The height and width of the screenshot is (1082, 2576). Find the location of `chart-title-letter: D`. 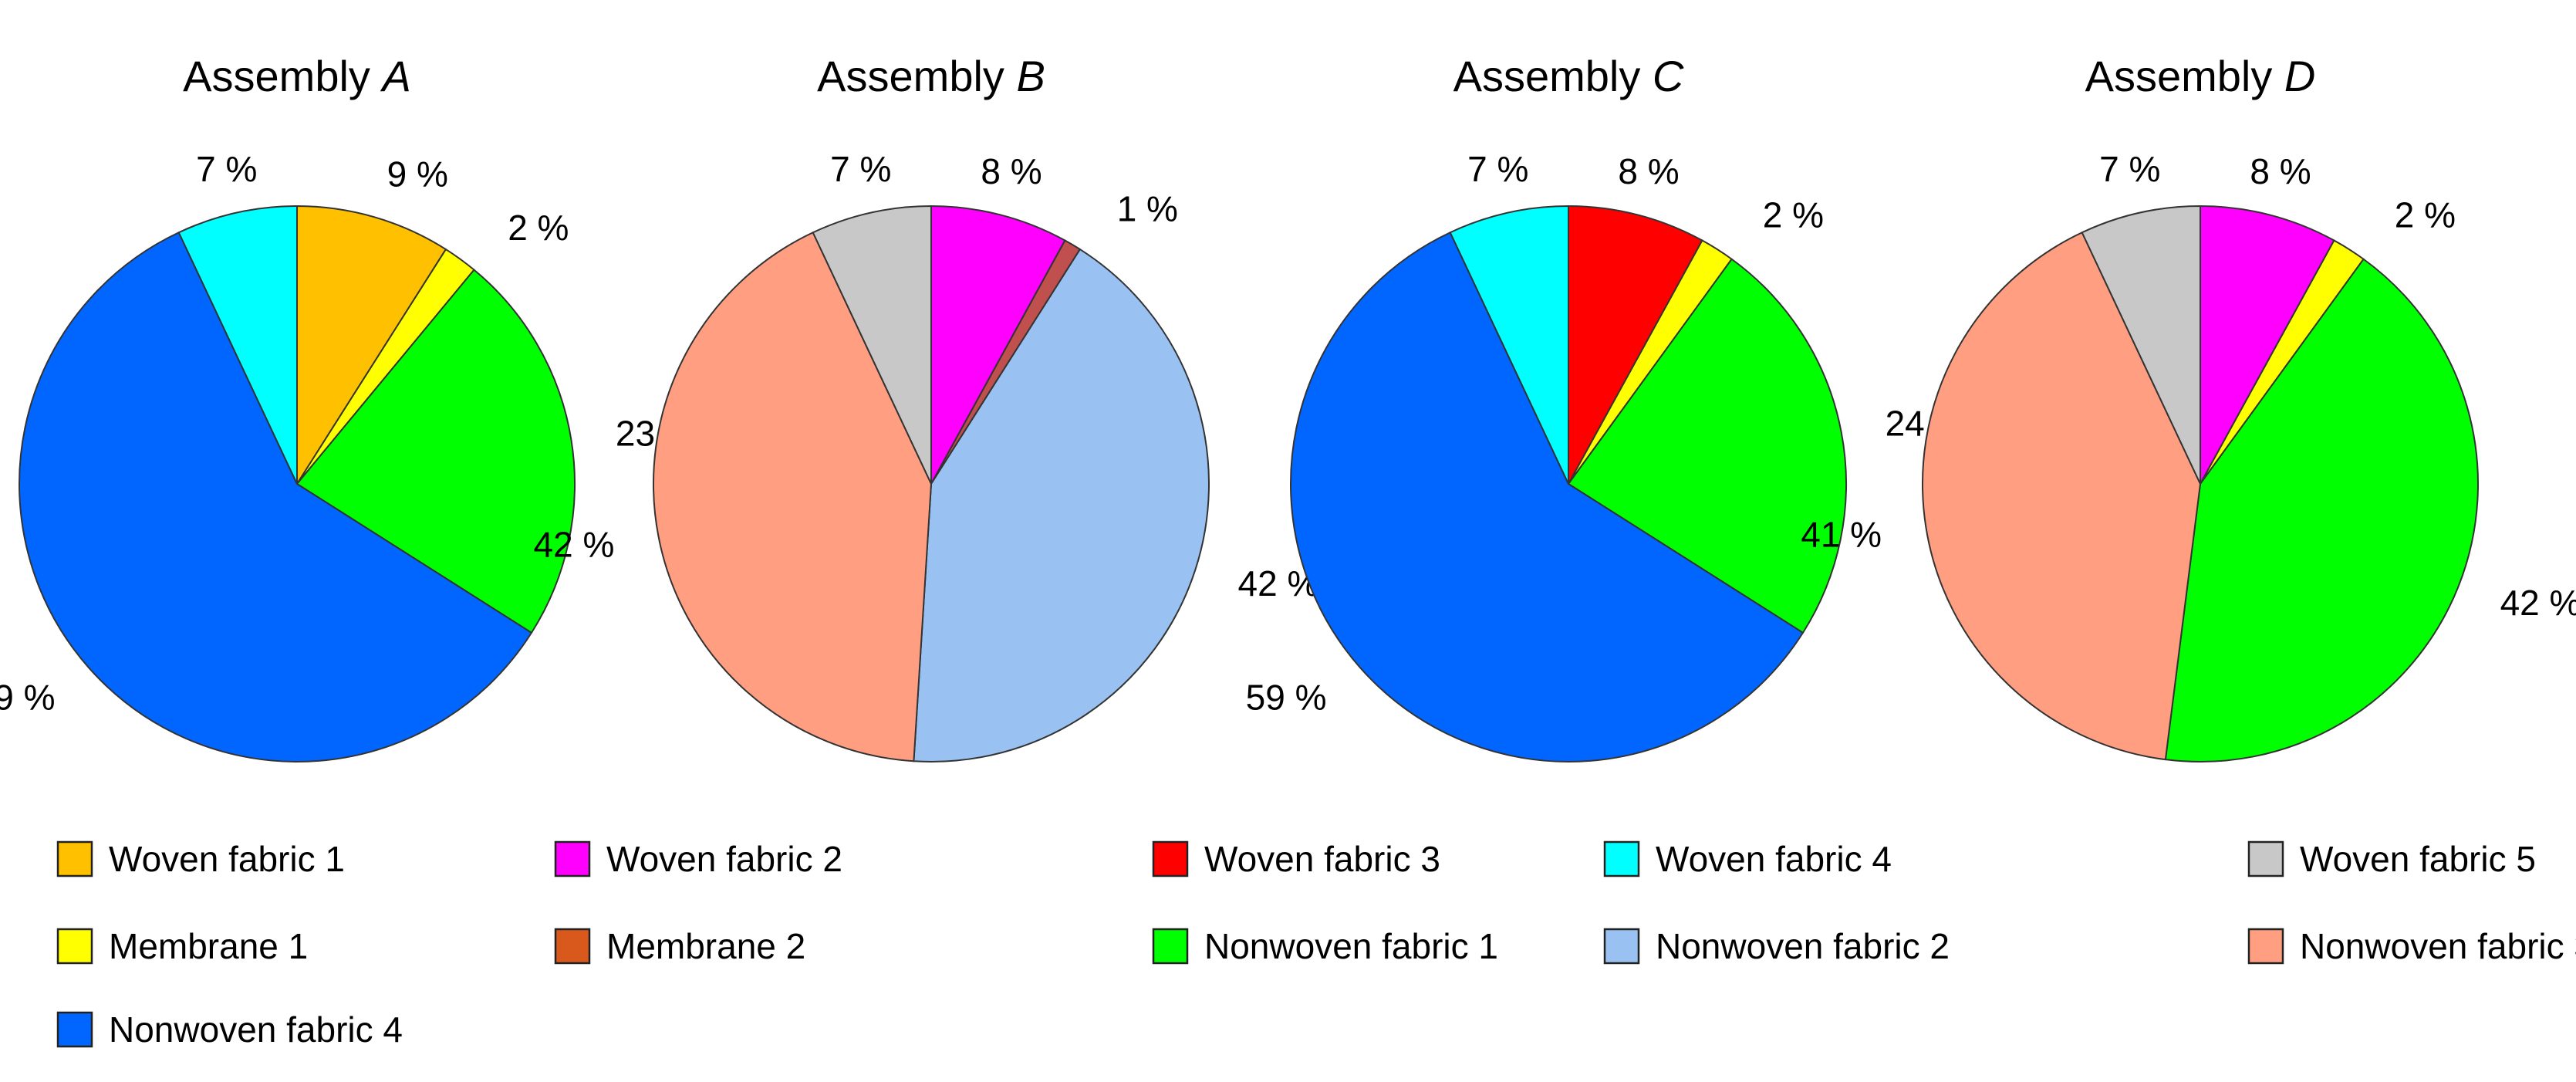

chart-title-letter: D is located at coordinates (2299, 76).